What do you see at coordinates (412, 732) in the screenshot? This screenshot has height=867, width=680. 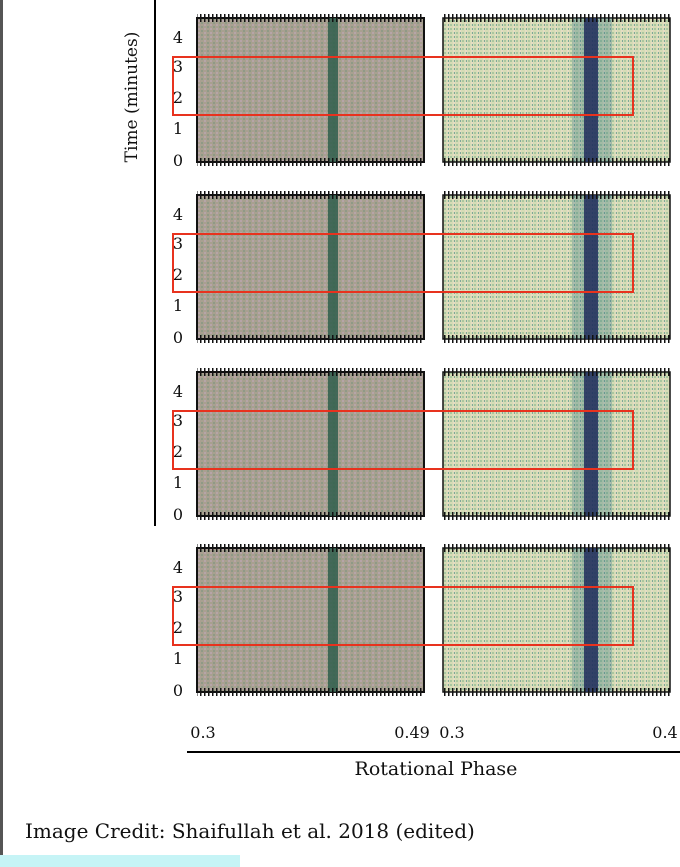 I see `x-tick-label: 0.49` at bounding box center [412, 732].